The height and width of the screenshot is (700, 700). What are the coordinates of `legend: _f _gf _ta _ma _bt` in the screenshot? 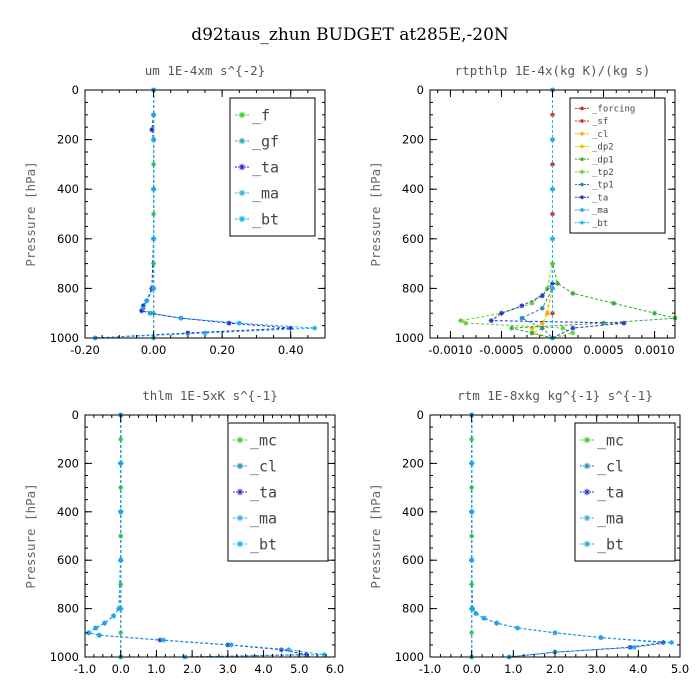 It's located at (272, 167).